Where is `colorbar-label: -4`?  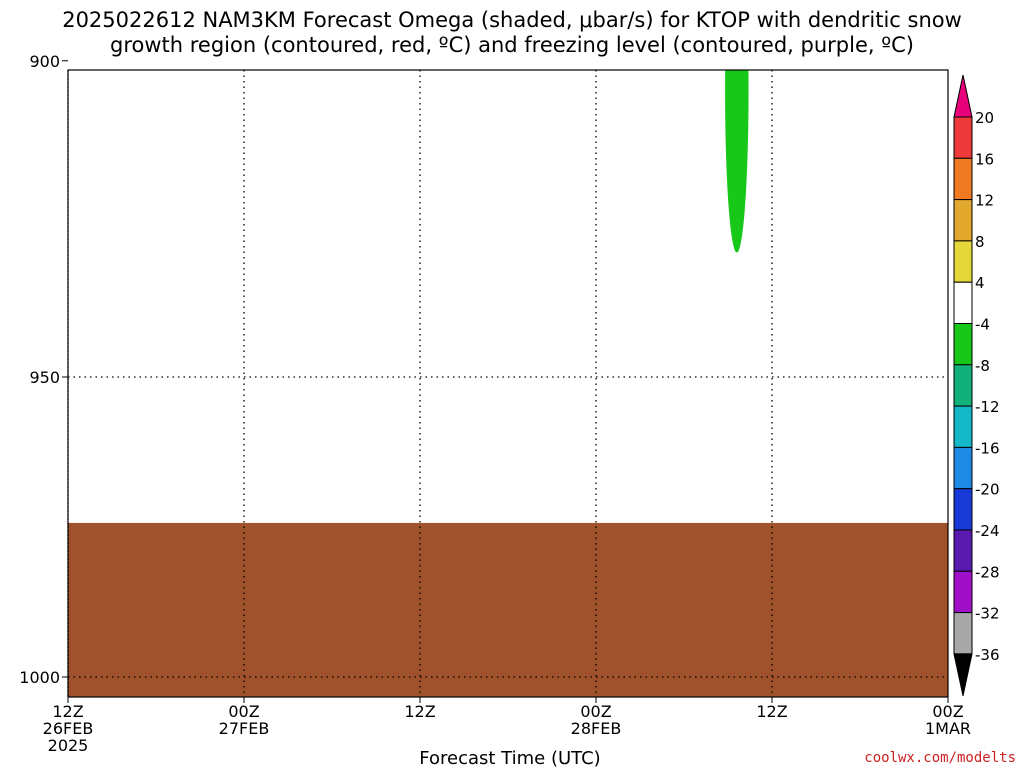 colorbar-label: -4 is located at coordinates (982, 325).